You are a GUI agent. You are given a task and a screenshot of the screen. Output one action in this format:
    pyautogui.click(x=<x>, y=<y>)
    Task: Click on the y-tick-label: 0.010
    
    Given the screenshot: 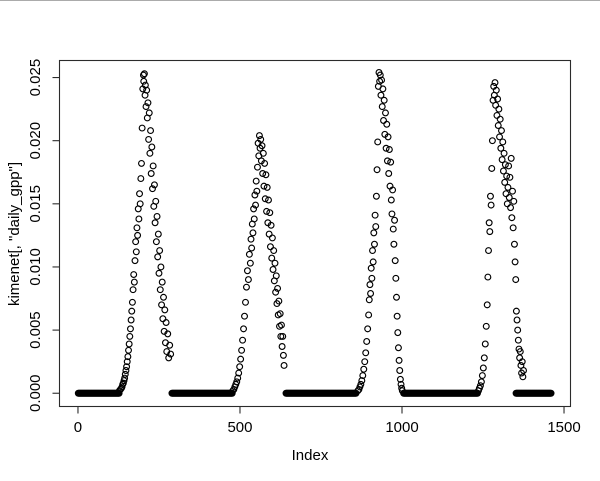 What is the action you would take?
    pyautogui.click(x=35, y=267)
    